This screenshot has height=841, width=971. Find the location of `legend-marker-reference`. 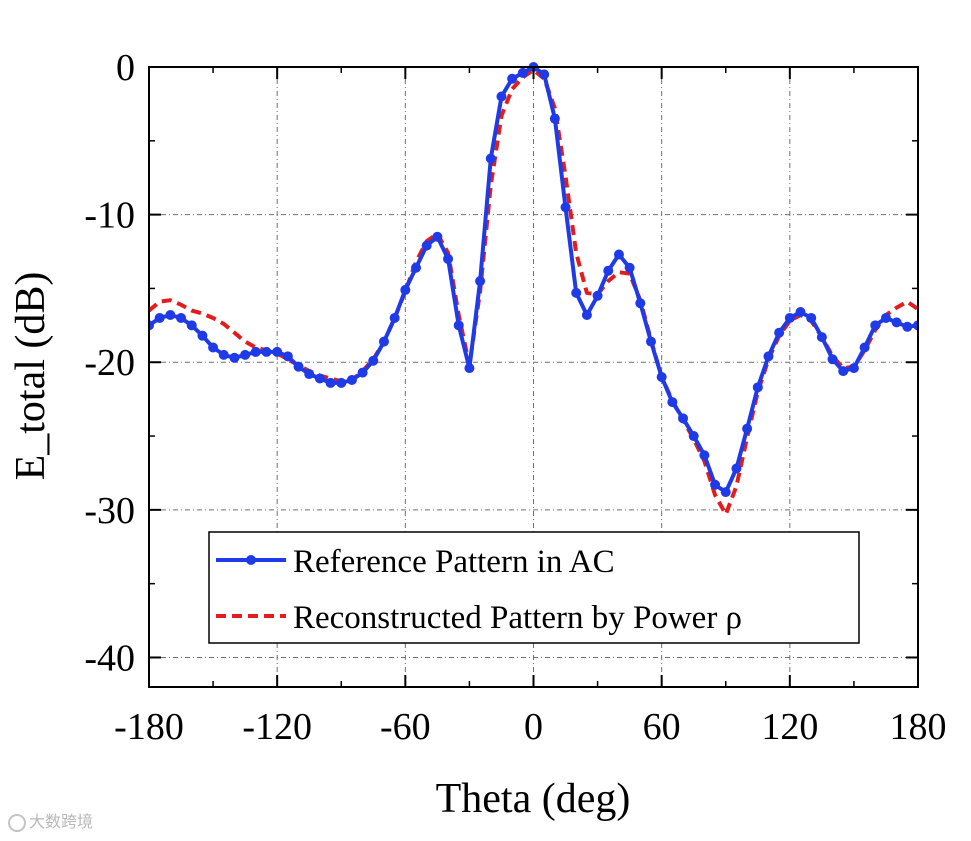

legend-marker-reference is located at coordinates (251, 560).